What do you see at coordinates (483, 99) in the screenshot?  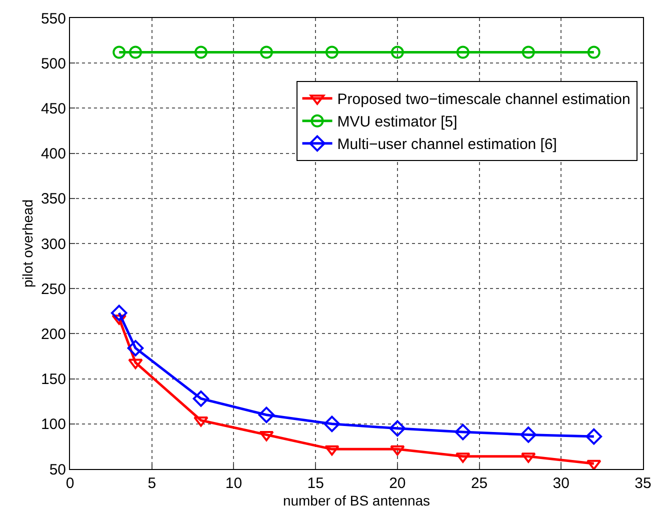 I see `legend-label: Proposed two−timescale channel estimation` at bounding box center [483, 99].